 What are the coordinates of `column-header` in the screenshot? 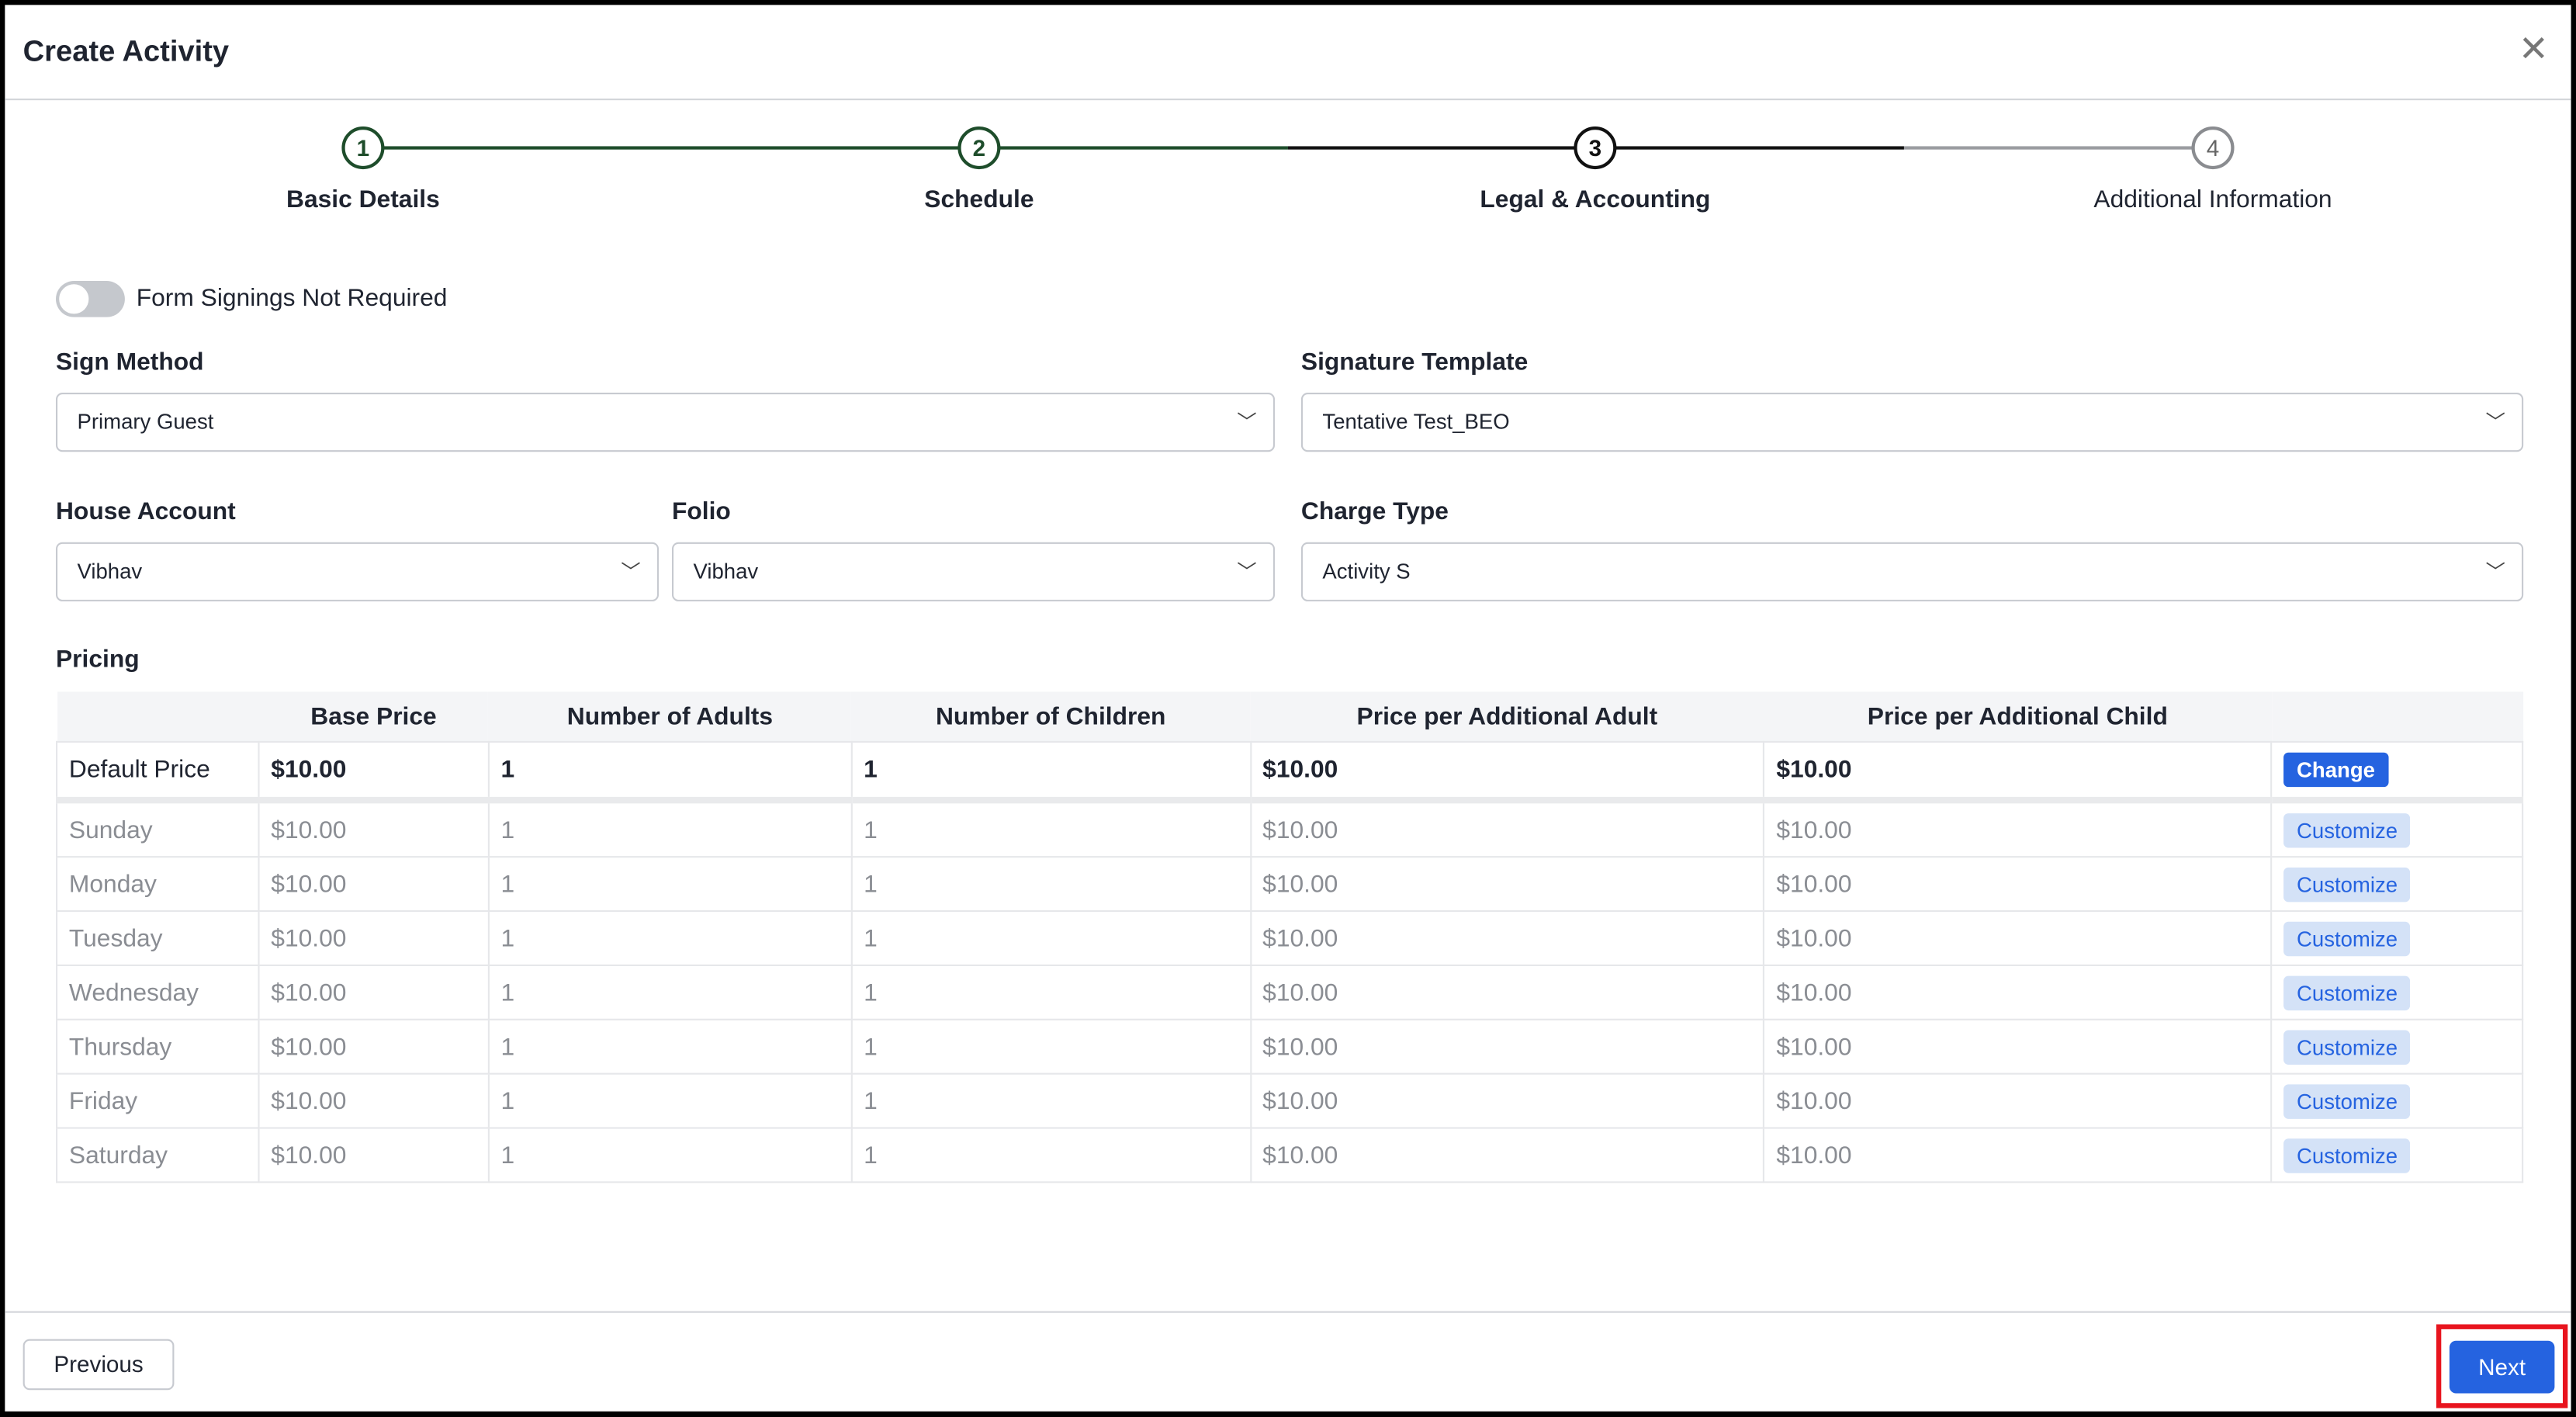 It's located at (2397, 716).